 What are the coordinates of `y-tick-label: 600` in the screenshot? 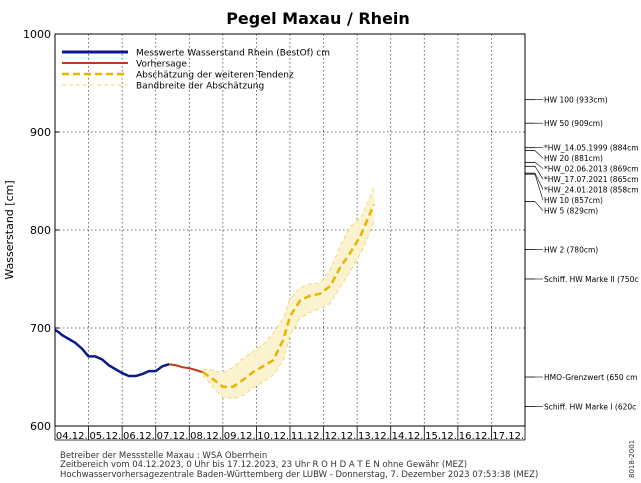 It's located at (40, 426).